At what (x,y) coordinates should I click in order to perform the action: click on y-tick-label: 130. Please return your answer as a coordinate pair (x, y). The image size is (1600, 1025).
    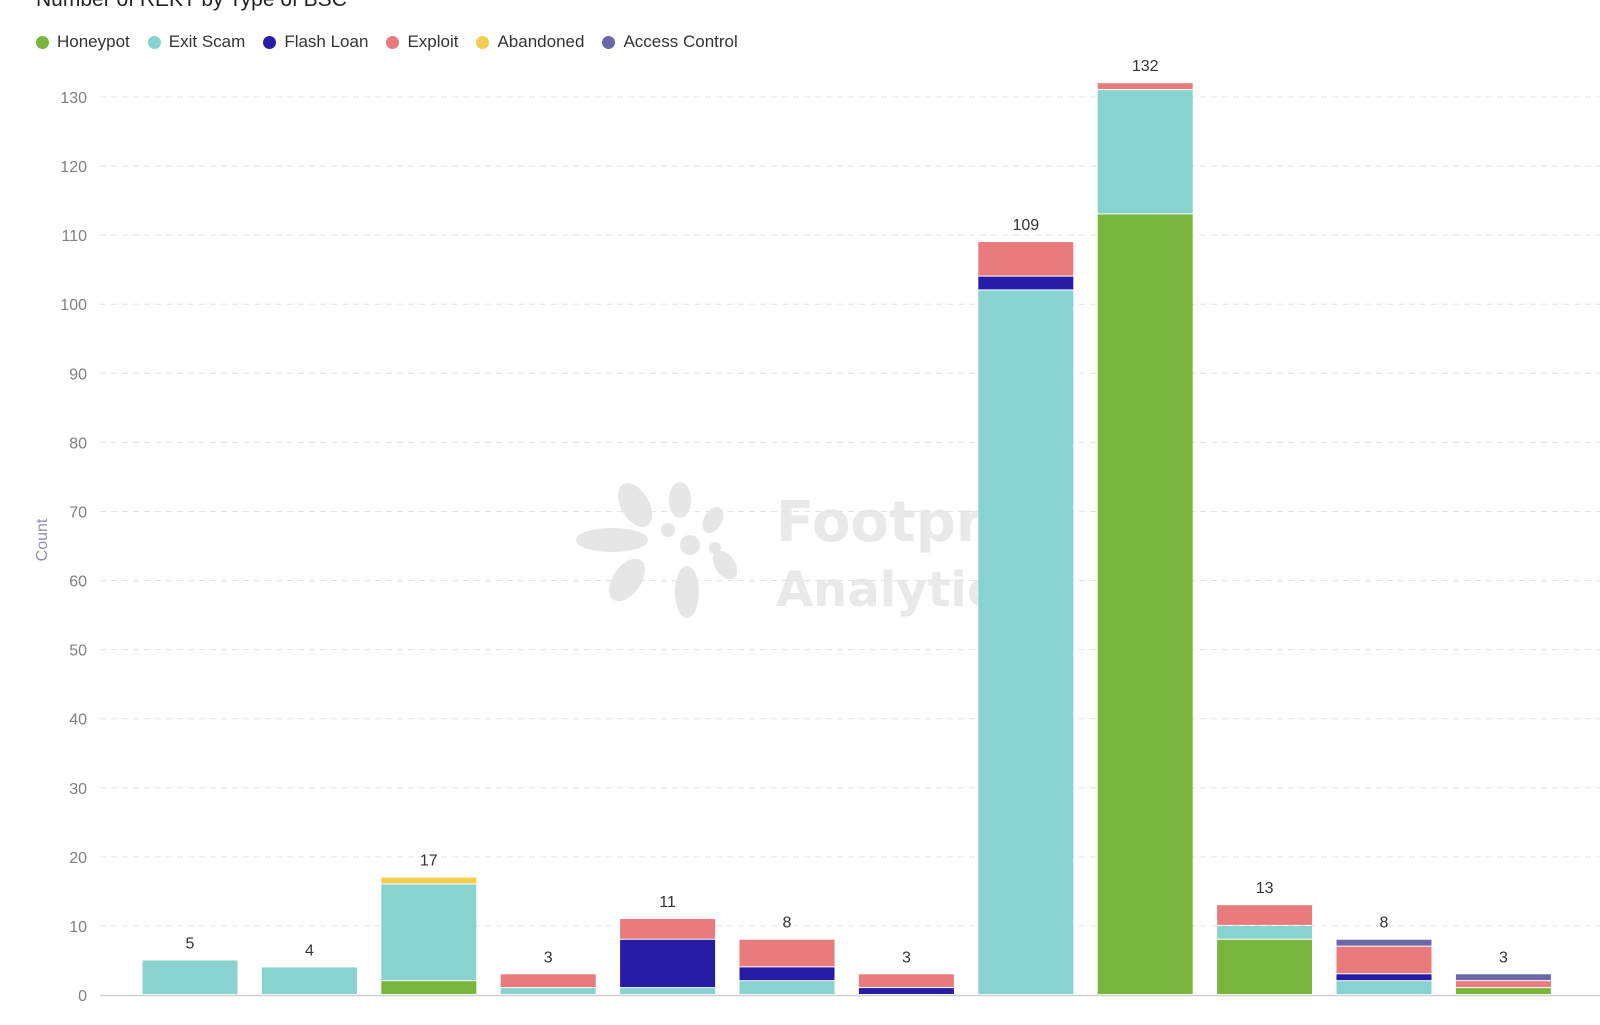
    Looking at the image, I should click on (73, 98).